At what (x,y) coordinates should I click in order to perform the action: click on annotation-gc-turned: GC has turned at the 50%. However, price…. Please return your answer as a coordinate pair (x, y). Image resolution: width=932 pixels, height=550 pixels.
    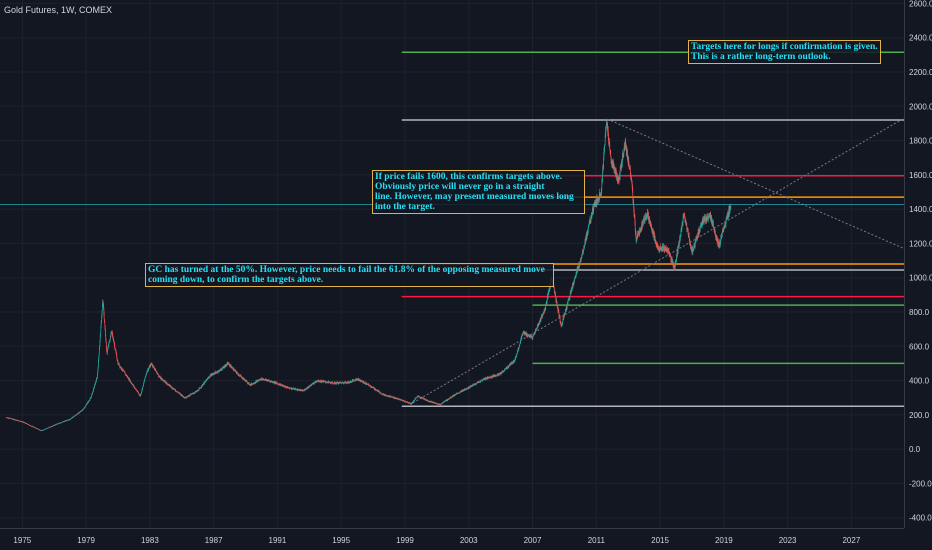
    Looking at the image, I should click on (349, 275).